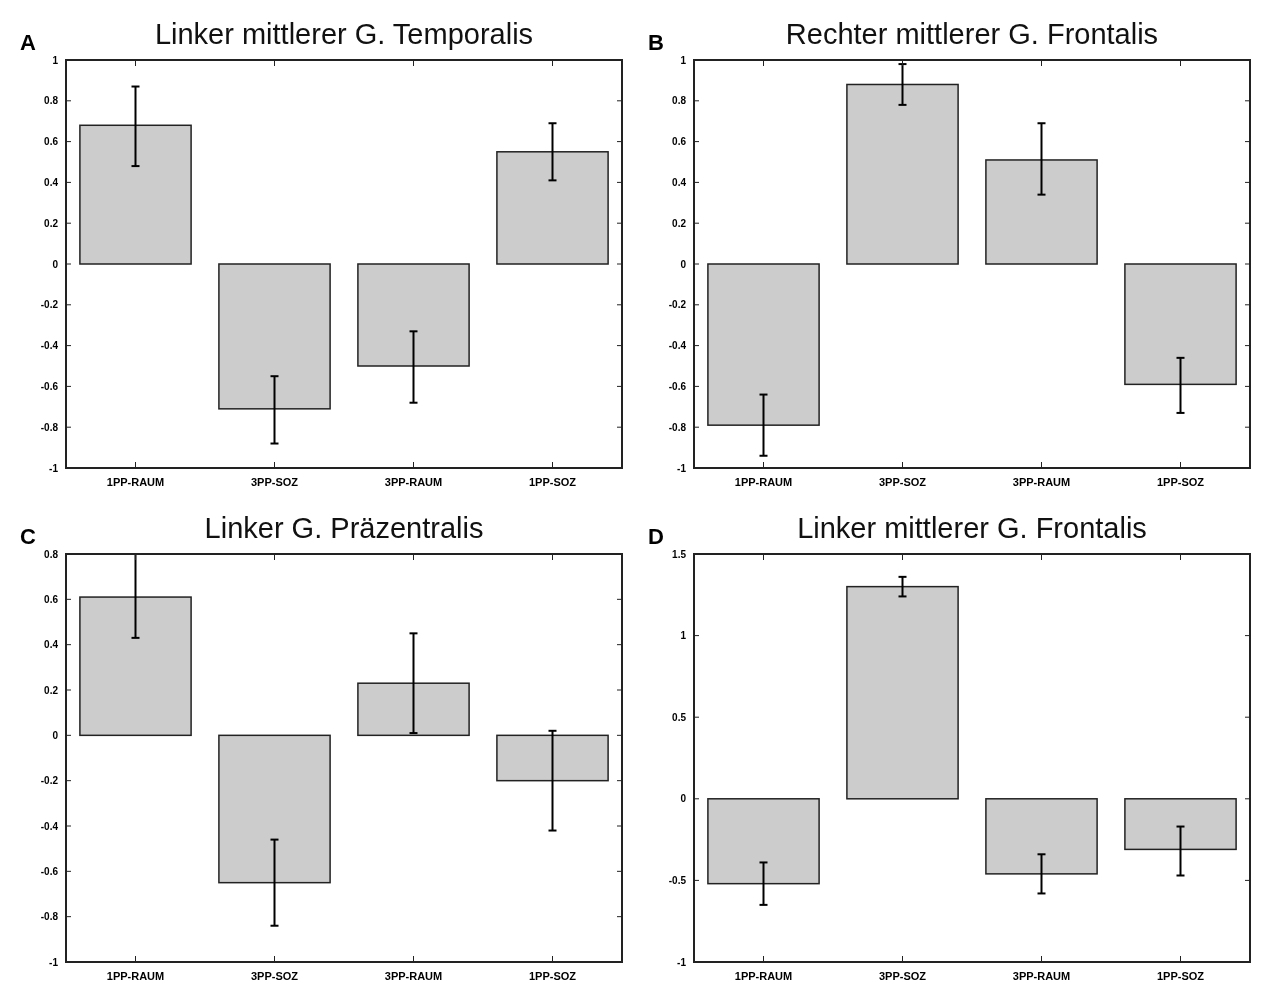  I want to click on y-tick-label: 1.5, so click(679, 554).